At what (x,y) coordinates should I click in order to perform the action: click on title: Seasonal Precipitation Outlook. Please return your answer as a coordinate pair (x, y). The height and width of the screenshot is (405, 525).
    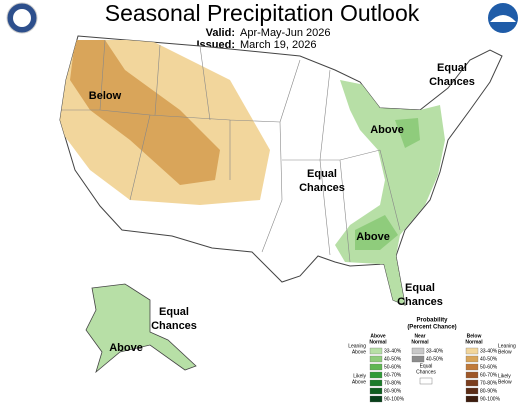
    Looking at the image, I should click on (262, 13).